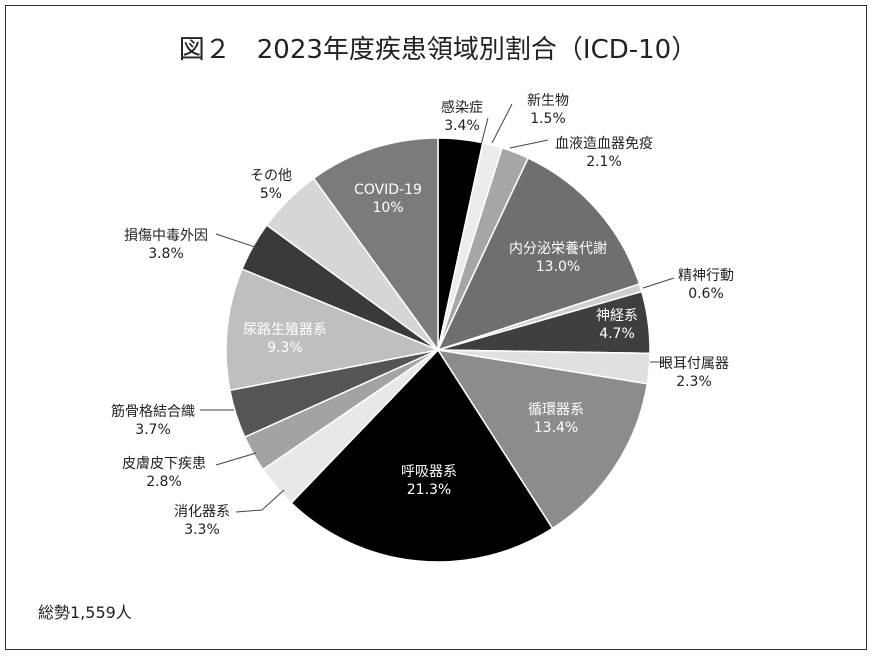  Describe the element at coordinates (694, 382) in the screenshot. I see `slice-value-7: 2.3%` at that location.